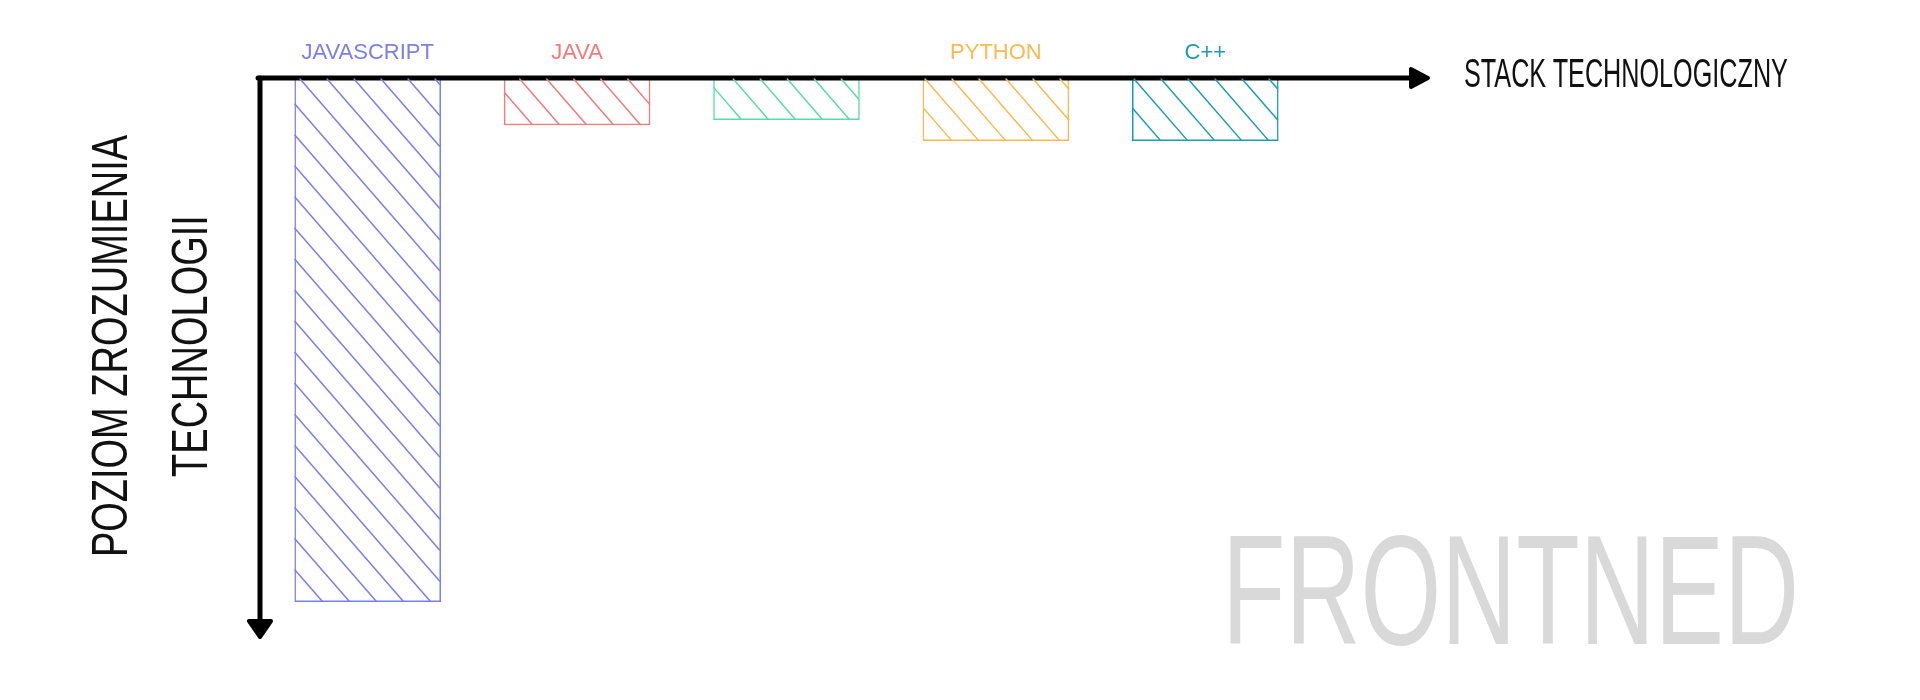 This screenshot has width=1920, height=700. Describe the element at coordinates (150, 346) in the screenshot. I see `y-axis-title: POZIOM ZROZUMIENIA TECHNOLOGII` at that location.